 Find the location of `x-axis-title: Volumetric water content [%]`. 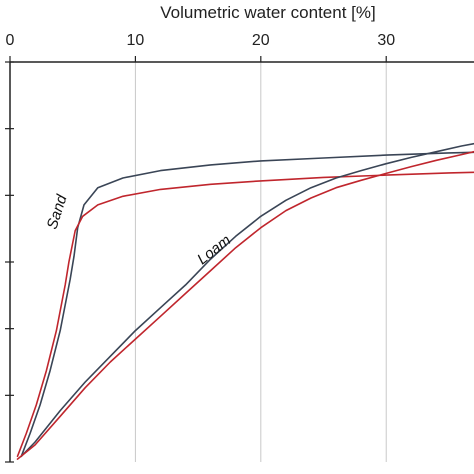

x-axis-title: Volumetric water content [%] is located at coordinates (267, 12).